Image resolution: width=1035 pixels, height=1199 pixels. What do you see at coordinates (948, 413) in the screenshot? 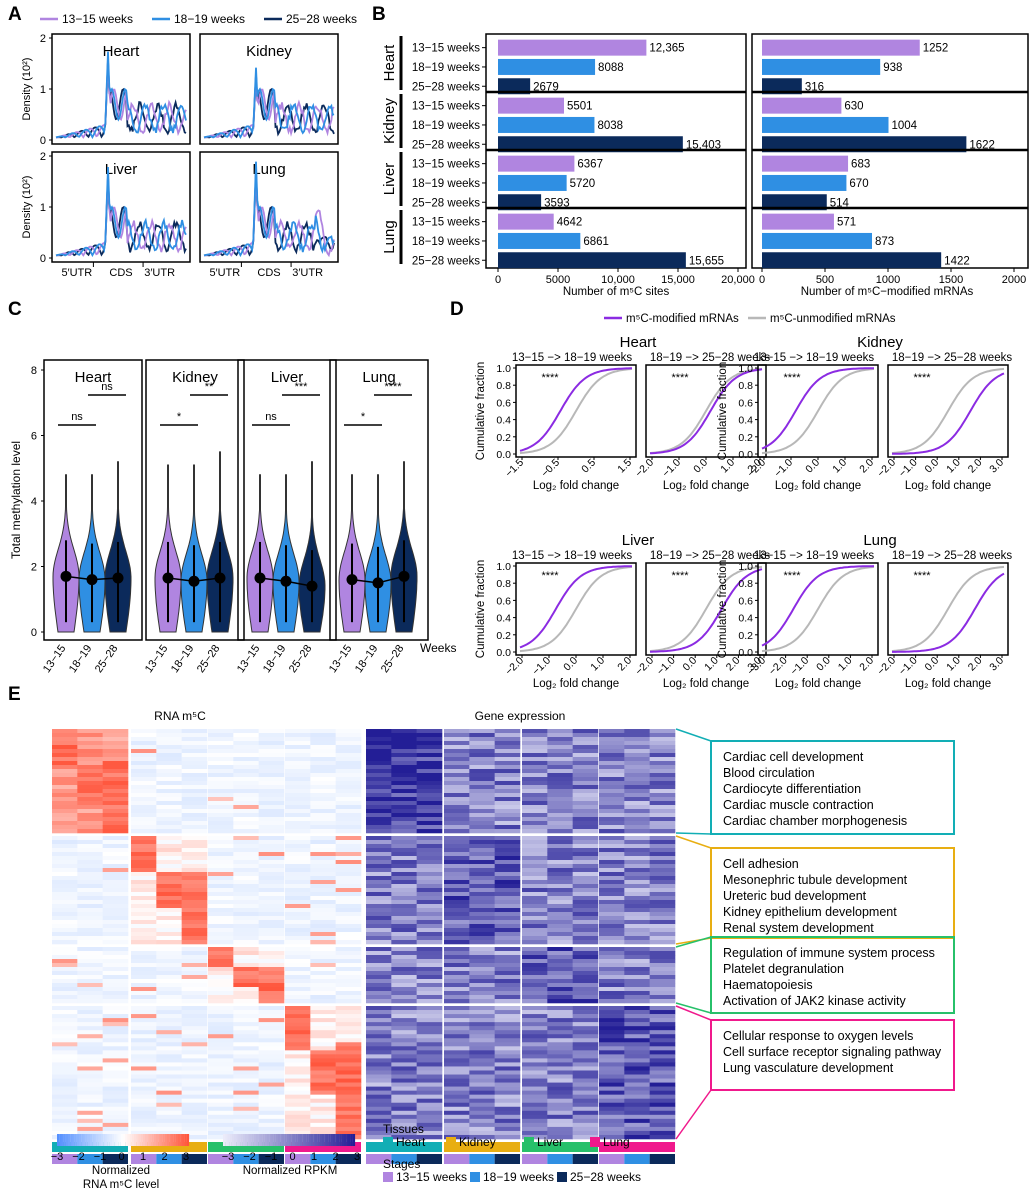
I see `cdf-modified` at bounding box center [948, 413].